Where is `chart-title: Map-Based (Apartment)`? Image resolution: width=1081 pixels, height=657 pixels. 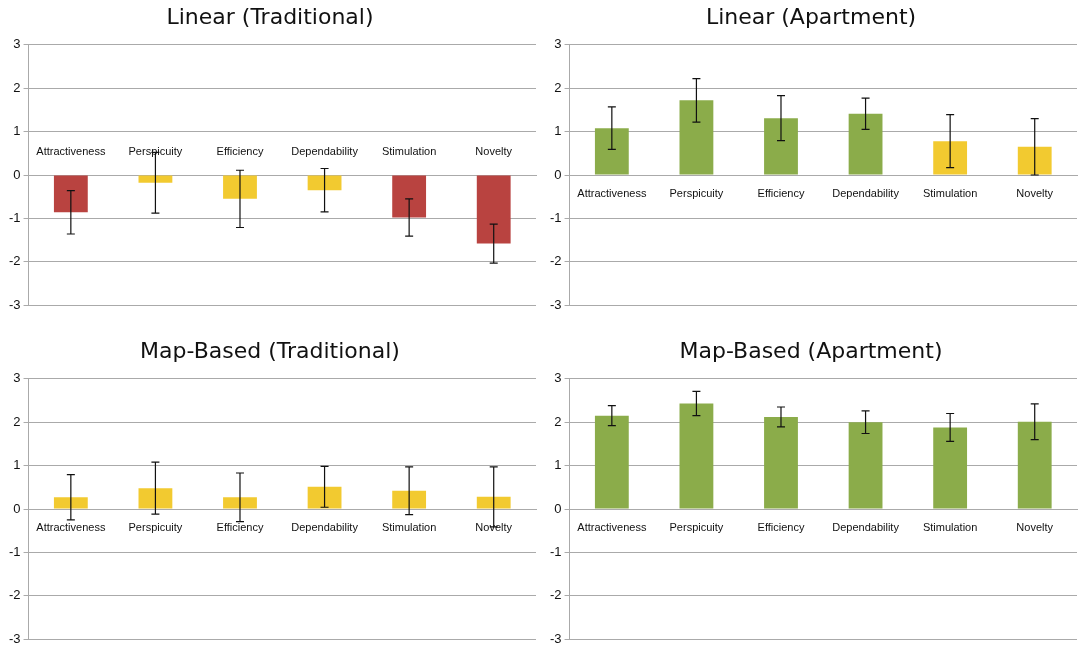 chart-title: Map-Based (Apartment) is located at coordinates (811, 351).